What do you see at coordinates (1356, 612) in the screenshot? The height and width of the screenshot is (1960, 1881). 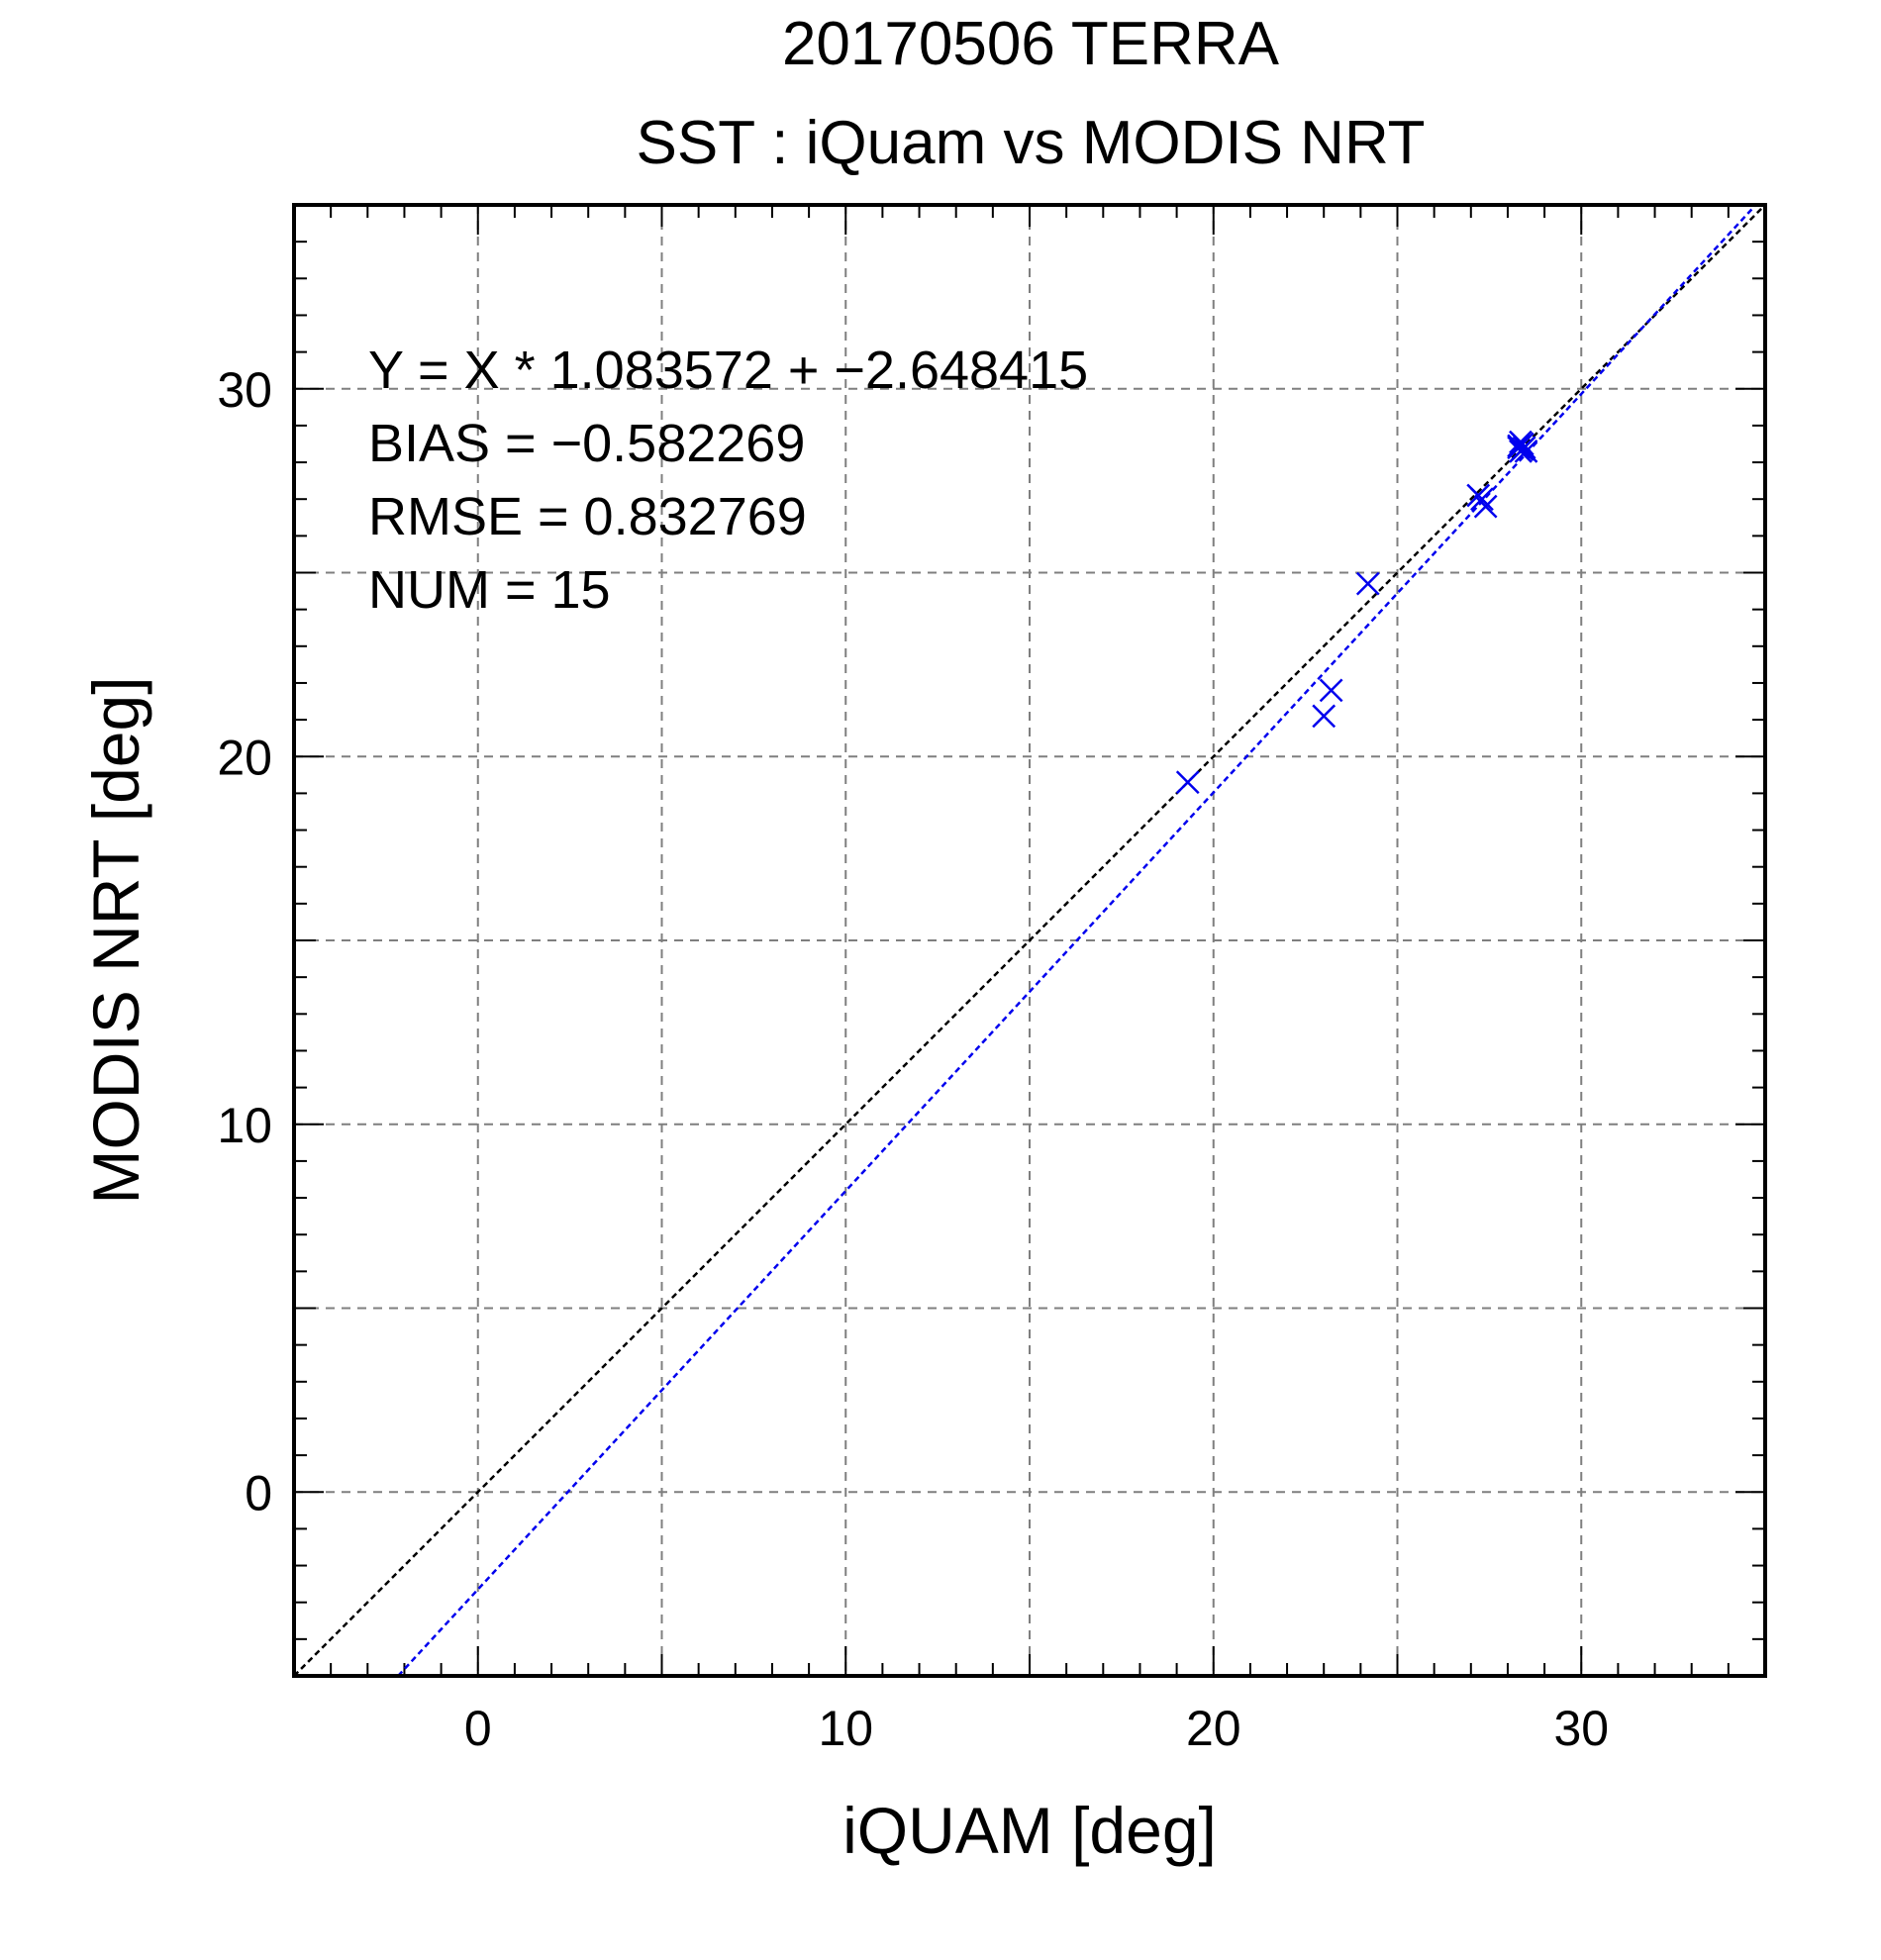 I see `data-points` at bounding box center [1356, 612].